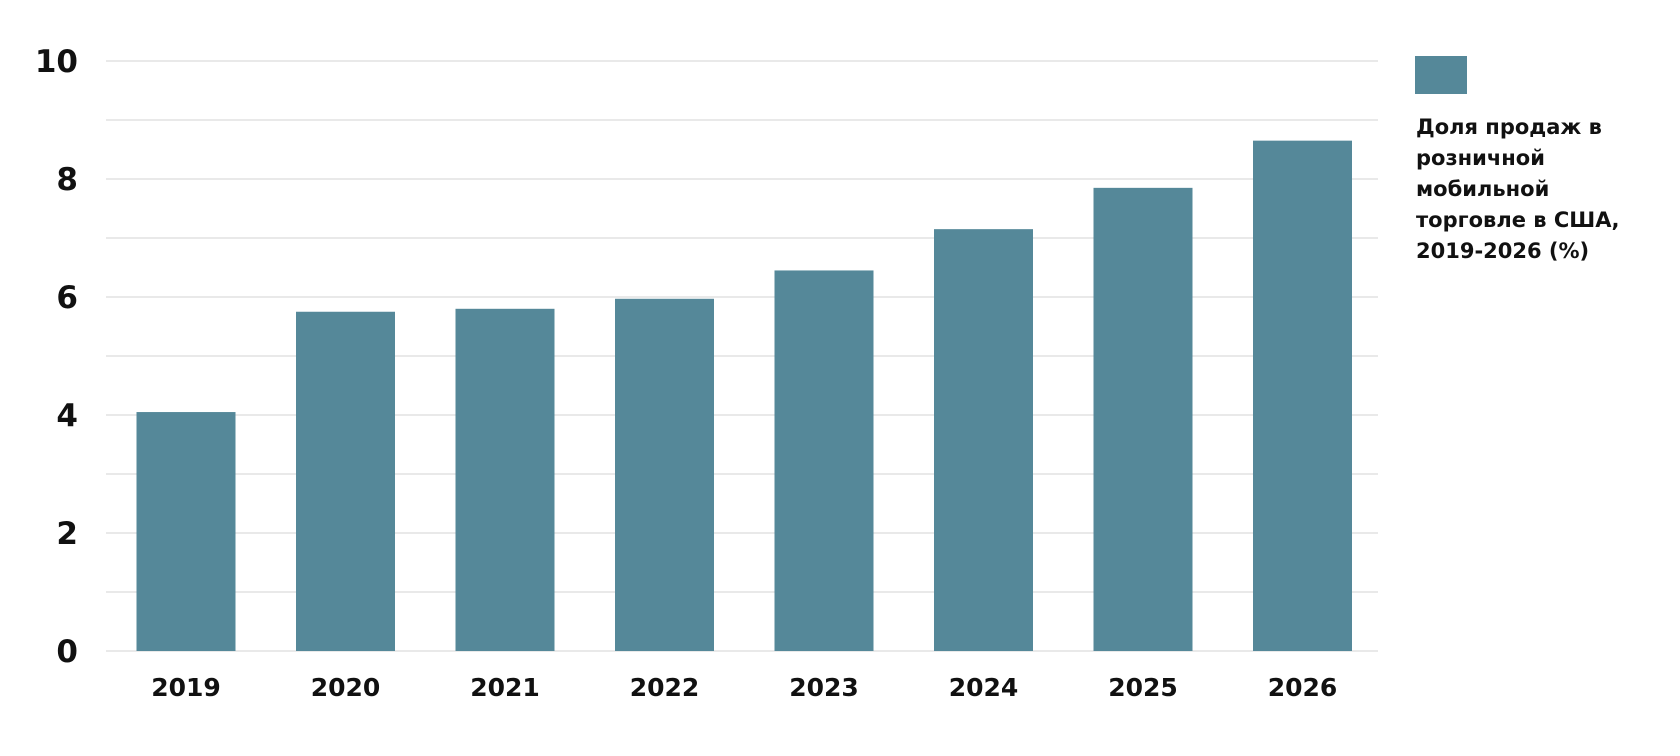 The image size is (1680, 756). What do you see at coordinates (744, 687) in the screenshot?
I see `x-axis-ticks: 2019 2020 2021 2022 2023 2024 2025 2026` at bounding box center [744, 687].